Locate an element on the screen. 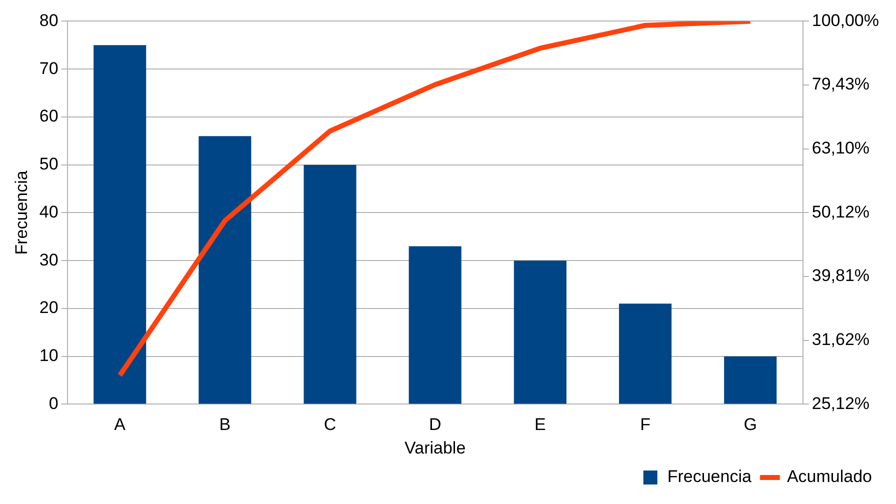 The height and width of the screenshot is (504, 896). x-axis-title: Variable is located at coordinates (435, 448).